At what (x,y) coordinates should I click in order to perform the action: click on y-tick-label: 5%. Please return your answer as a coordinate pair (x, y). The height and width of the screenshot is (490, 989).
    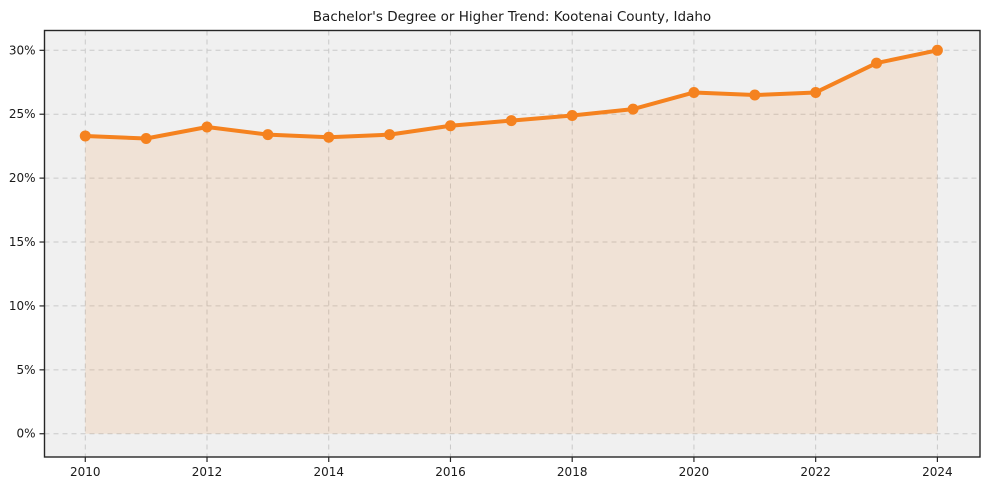
    Looking at the image, I should click on (25, 370).